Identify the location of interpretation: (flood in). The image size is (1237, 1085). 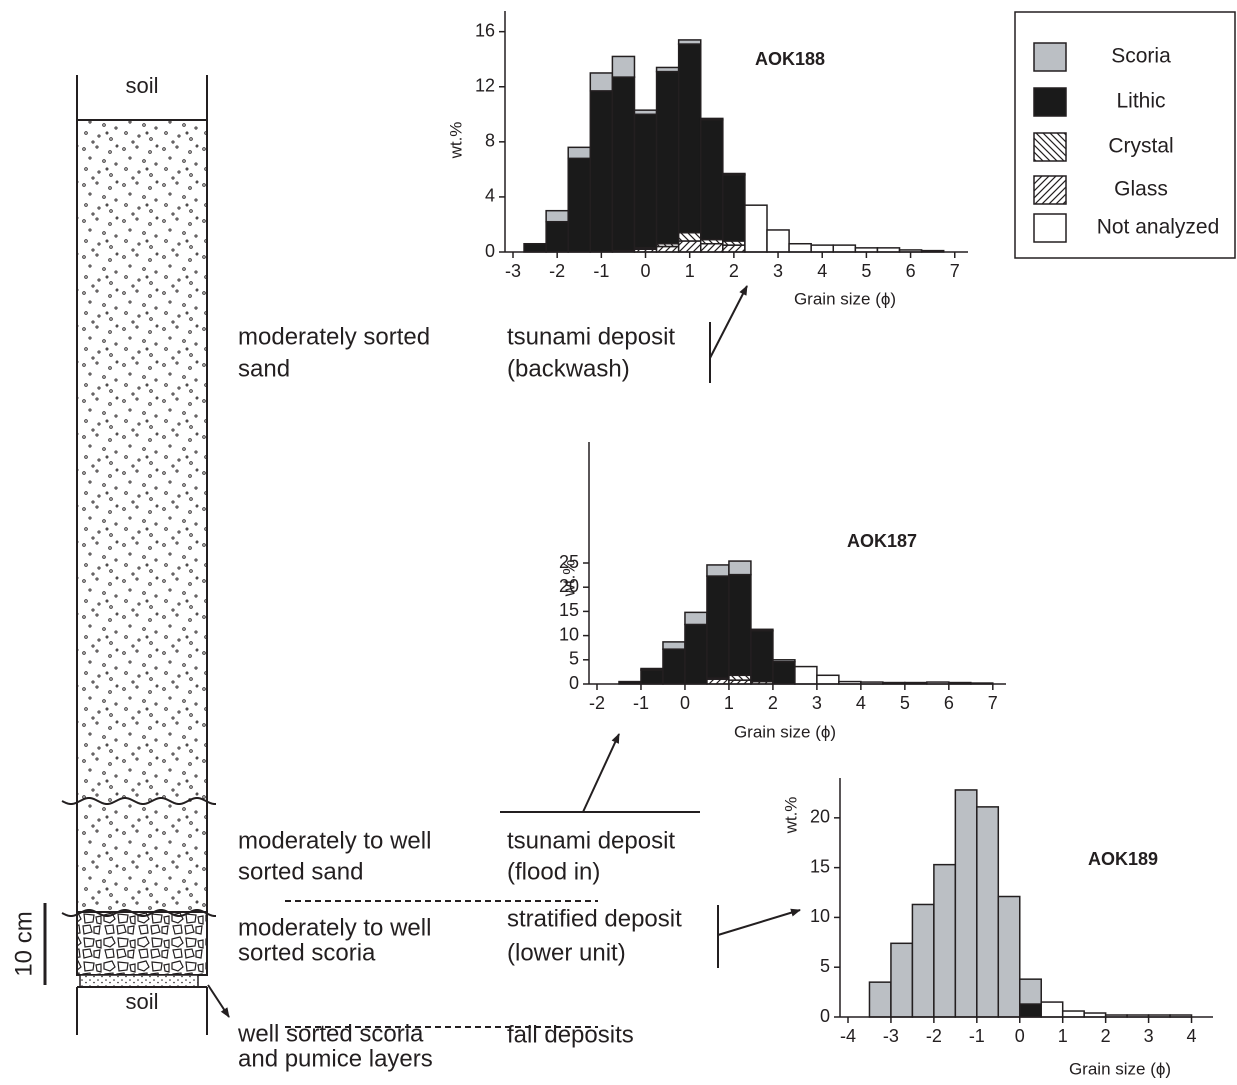
(553, 871).